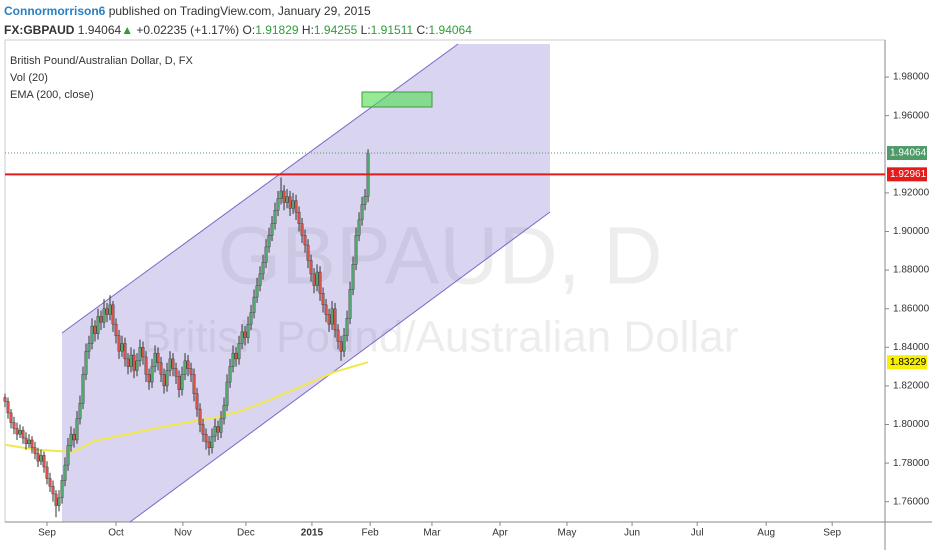 The height and width of the screenshot is (550, 932). Describe the element at coordinates (183, 533) in the screenshot. I see `x-tick-label: Nov` at that location.